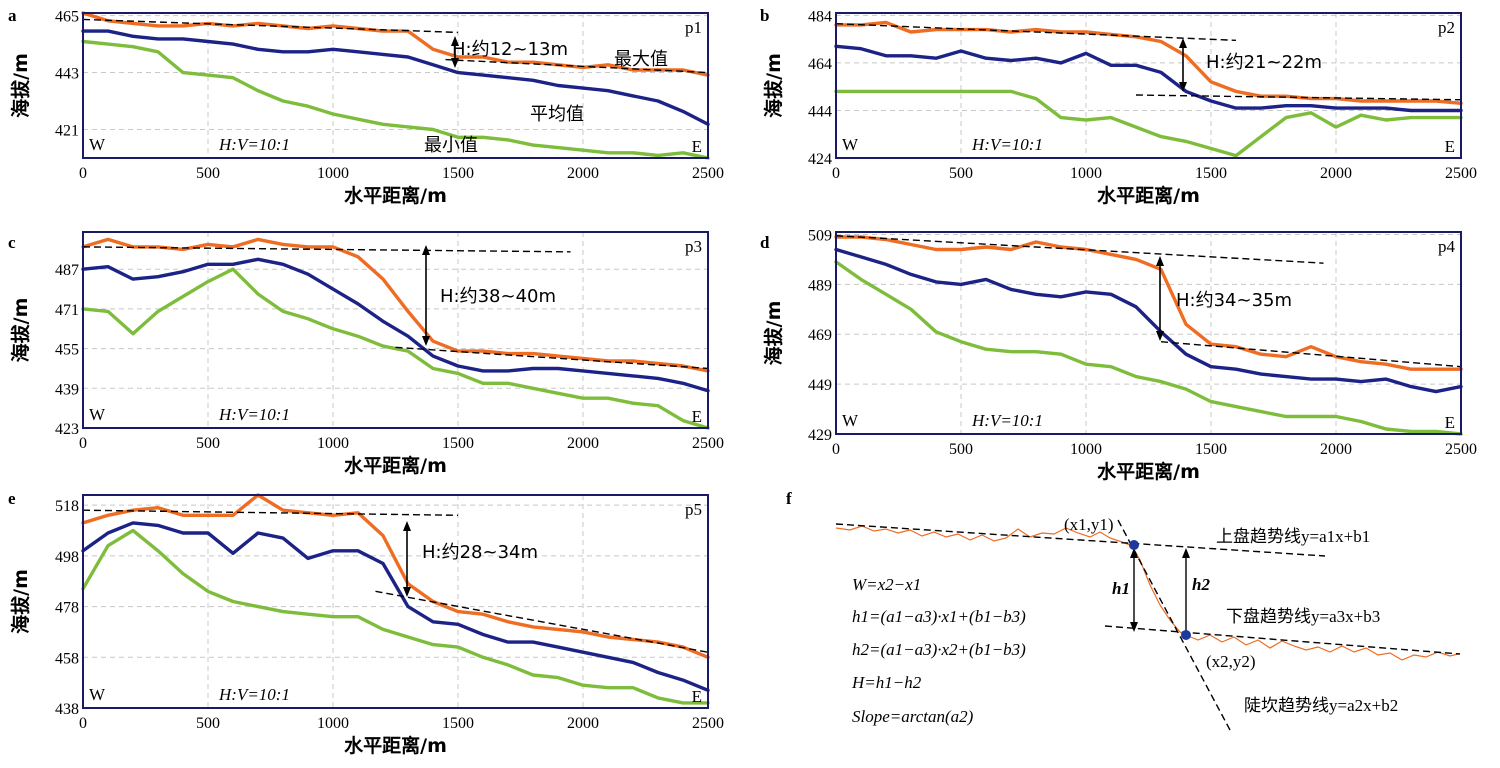 The image size is (1500, 768). I want to click on f-point-1-label: (x1,y1), so click(1089, 524).